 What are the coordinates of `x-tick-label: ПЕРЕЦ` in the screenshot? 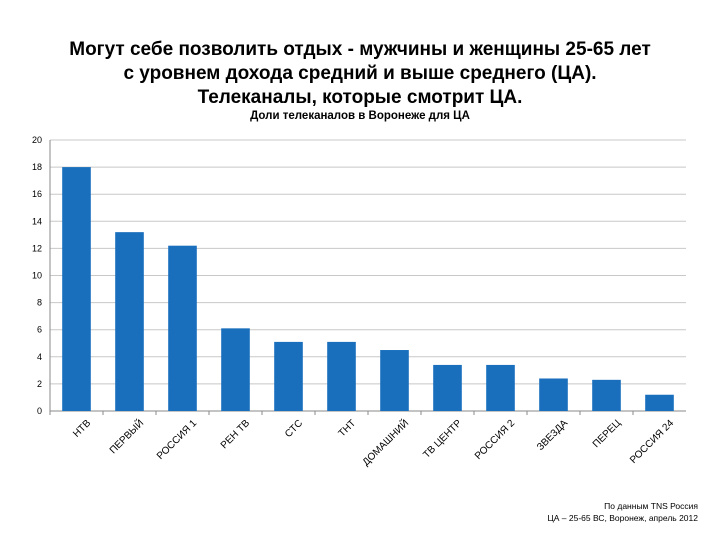 It's located at (607, 433).